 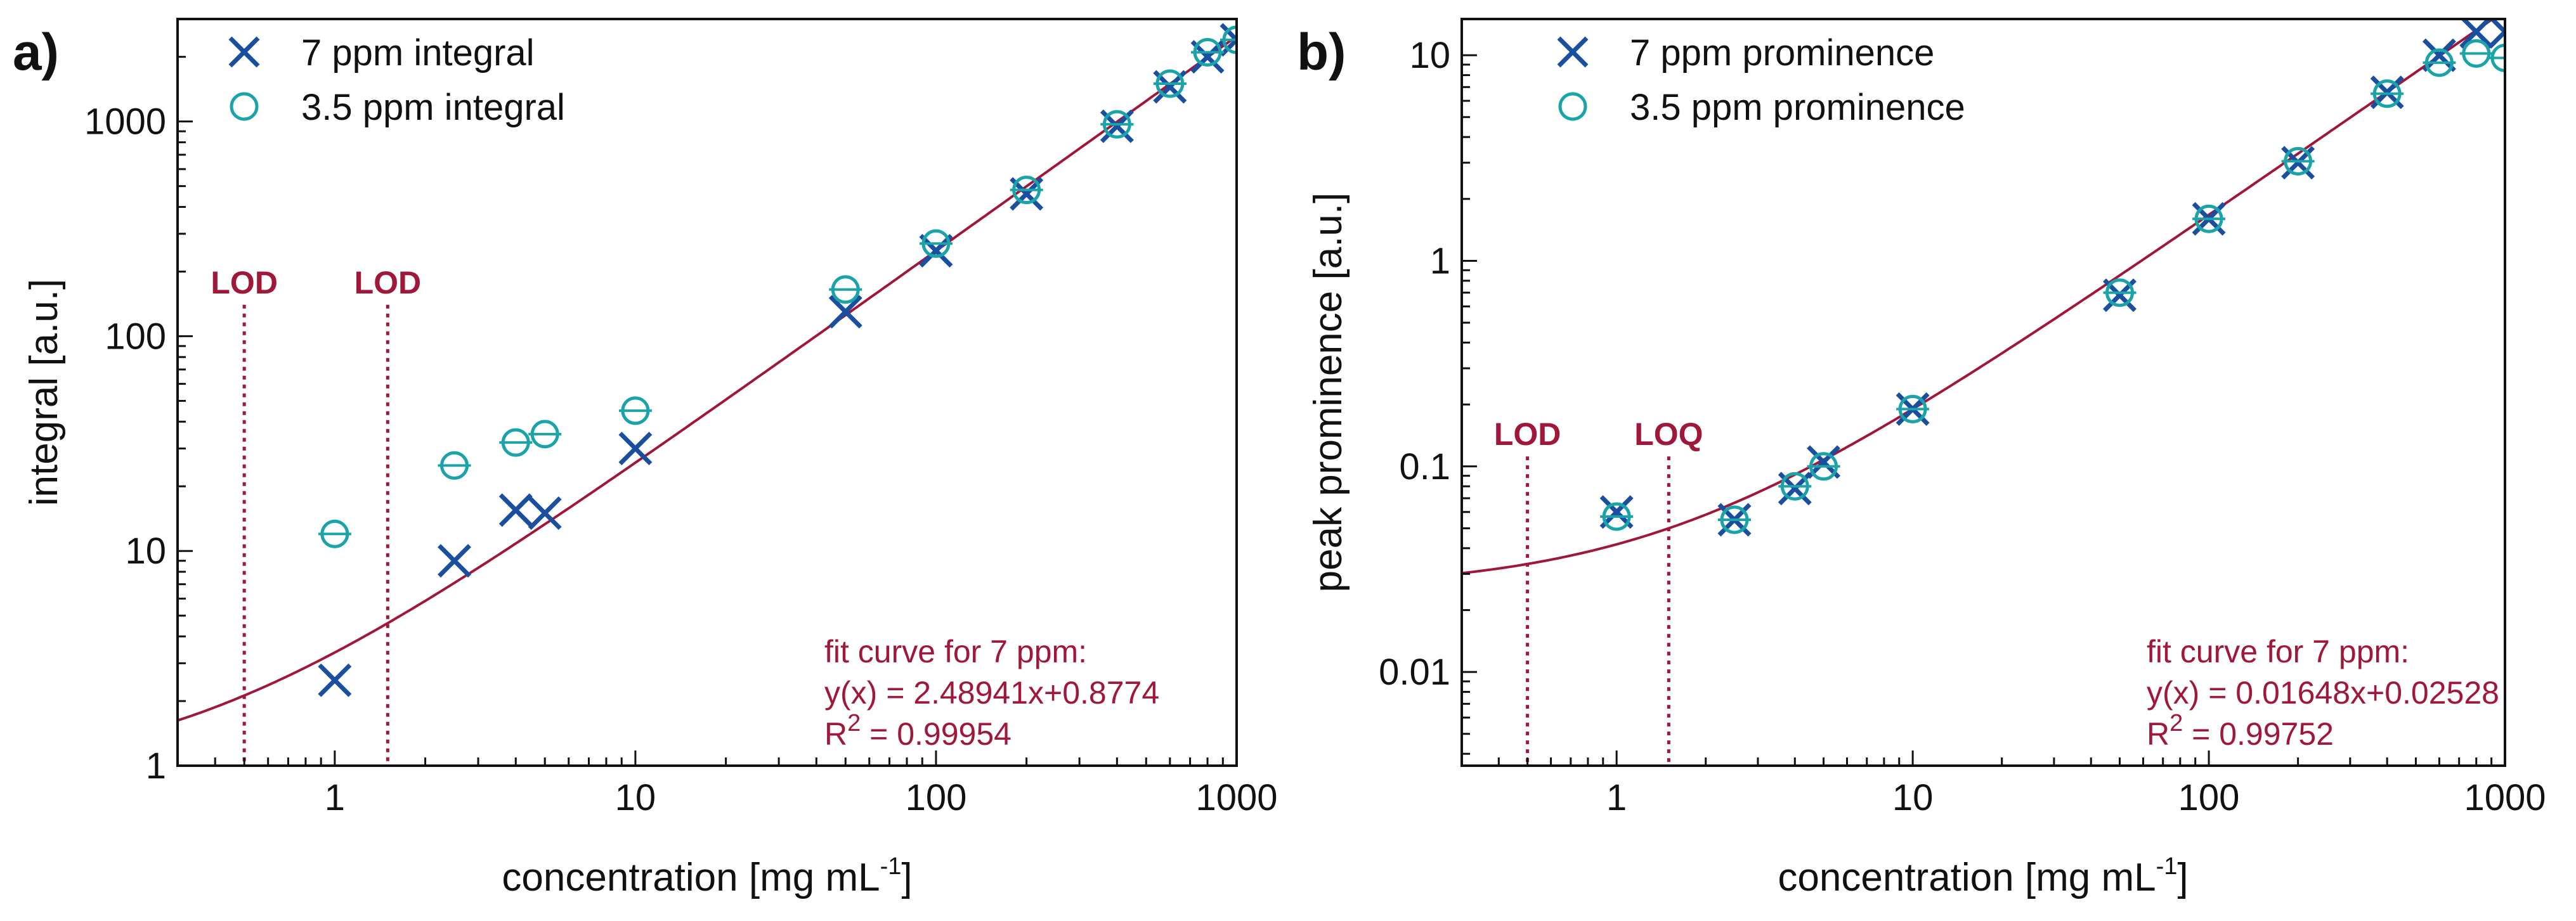 I want to click on y-axis-title-a: integral [a.u.], so click(x=44, y=392).